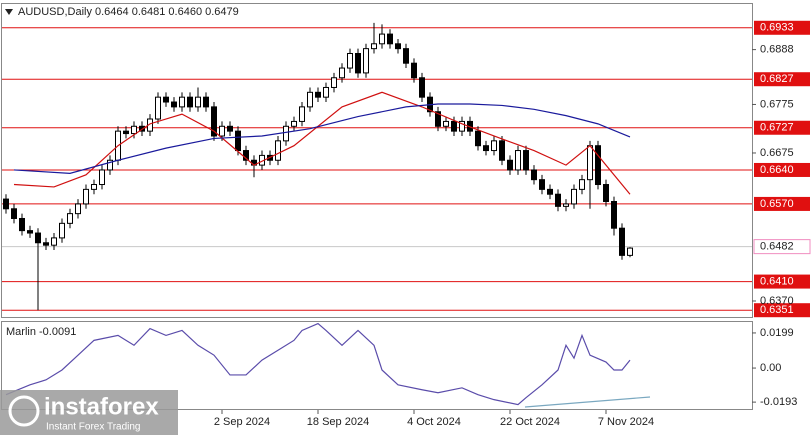 The image size is (812, 435). Describe the element at coordinates (242, 422) in the screenshot. I see `x-tick-label: 2 Sep 2024` at that location.